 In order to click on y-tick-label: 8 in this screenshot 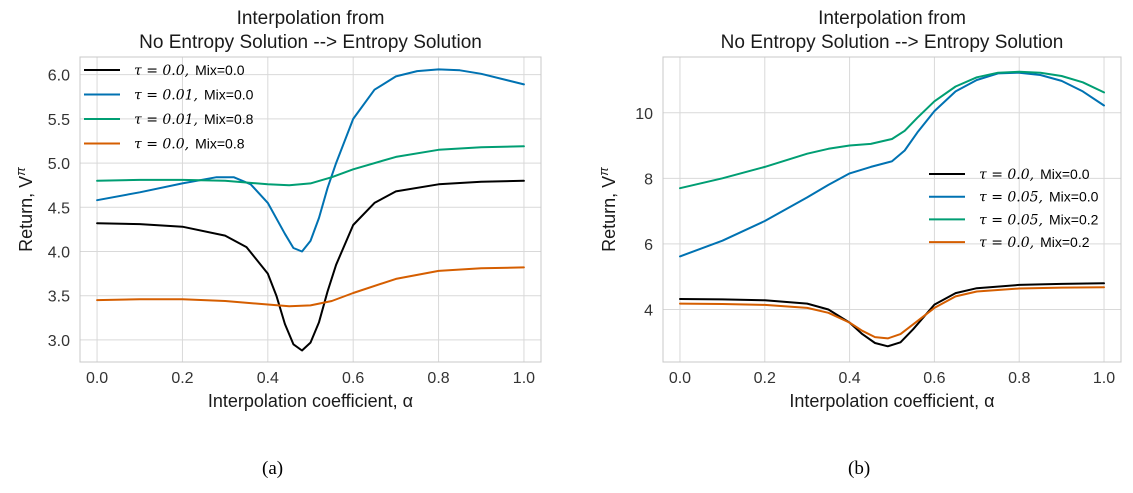, I will do `click(648, 179)`.